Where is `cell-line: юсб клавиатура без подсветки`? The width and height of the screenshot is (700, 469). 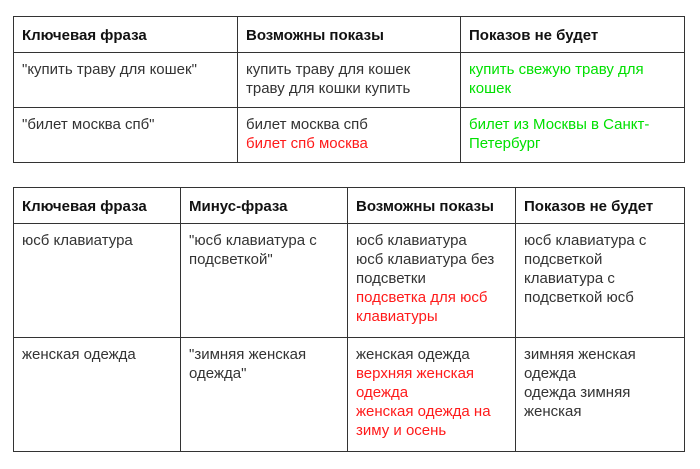 cell-line: юсб клавиатура без подсветки is located at coordinates (425, 269).